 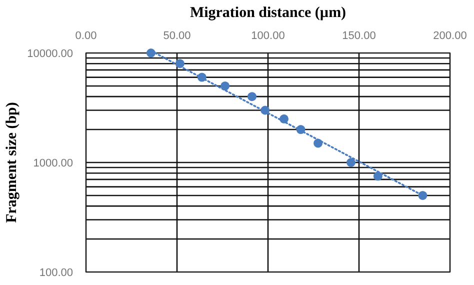 I want to click on y-axis-title: Fragment size (bp), so click(x=12, y=162).